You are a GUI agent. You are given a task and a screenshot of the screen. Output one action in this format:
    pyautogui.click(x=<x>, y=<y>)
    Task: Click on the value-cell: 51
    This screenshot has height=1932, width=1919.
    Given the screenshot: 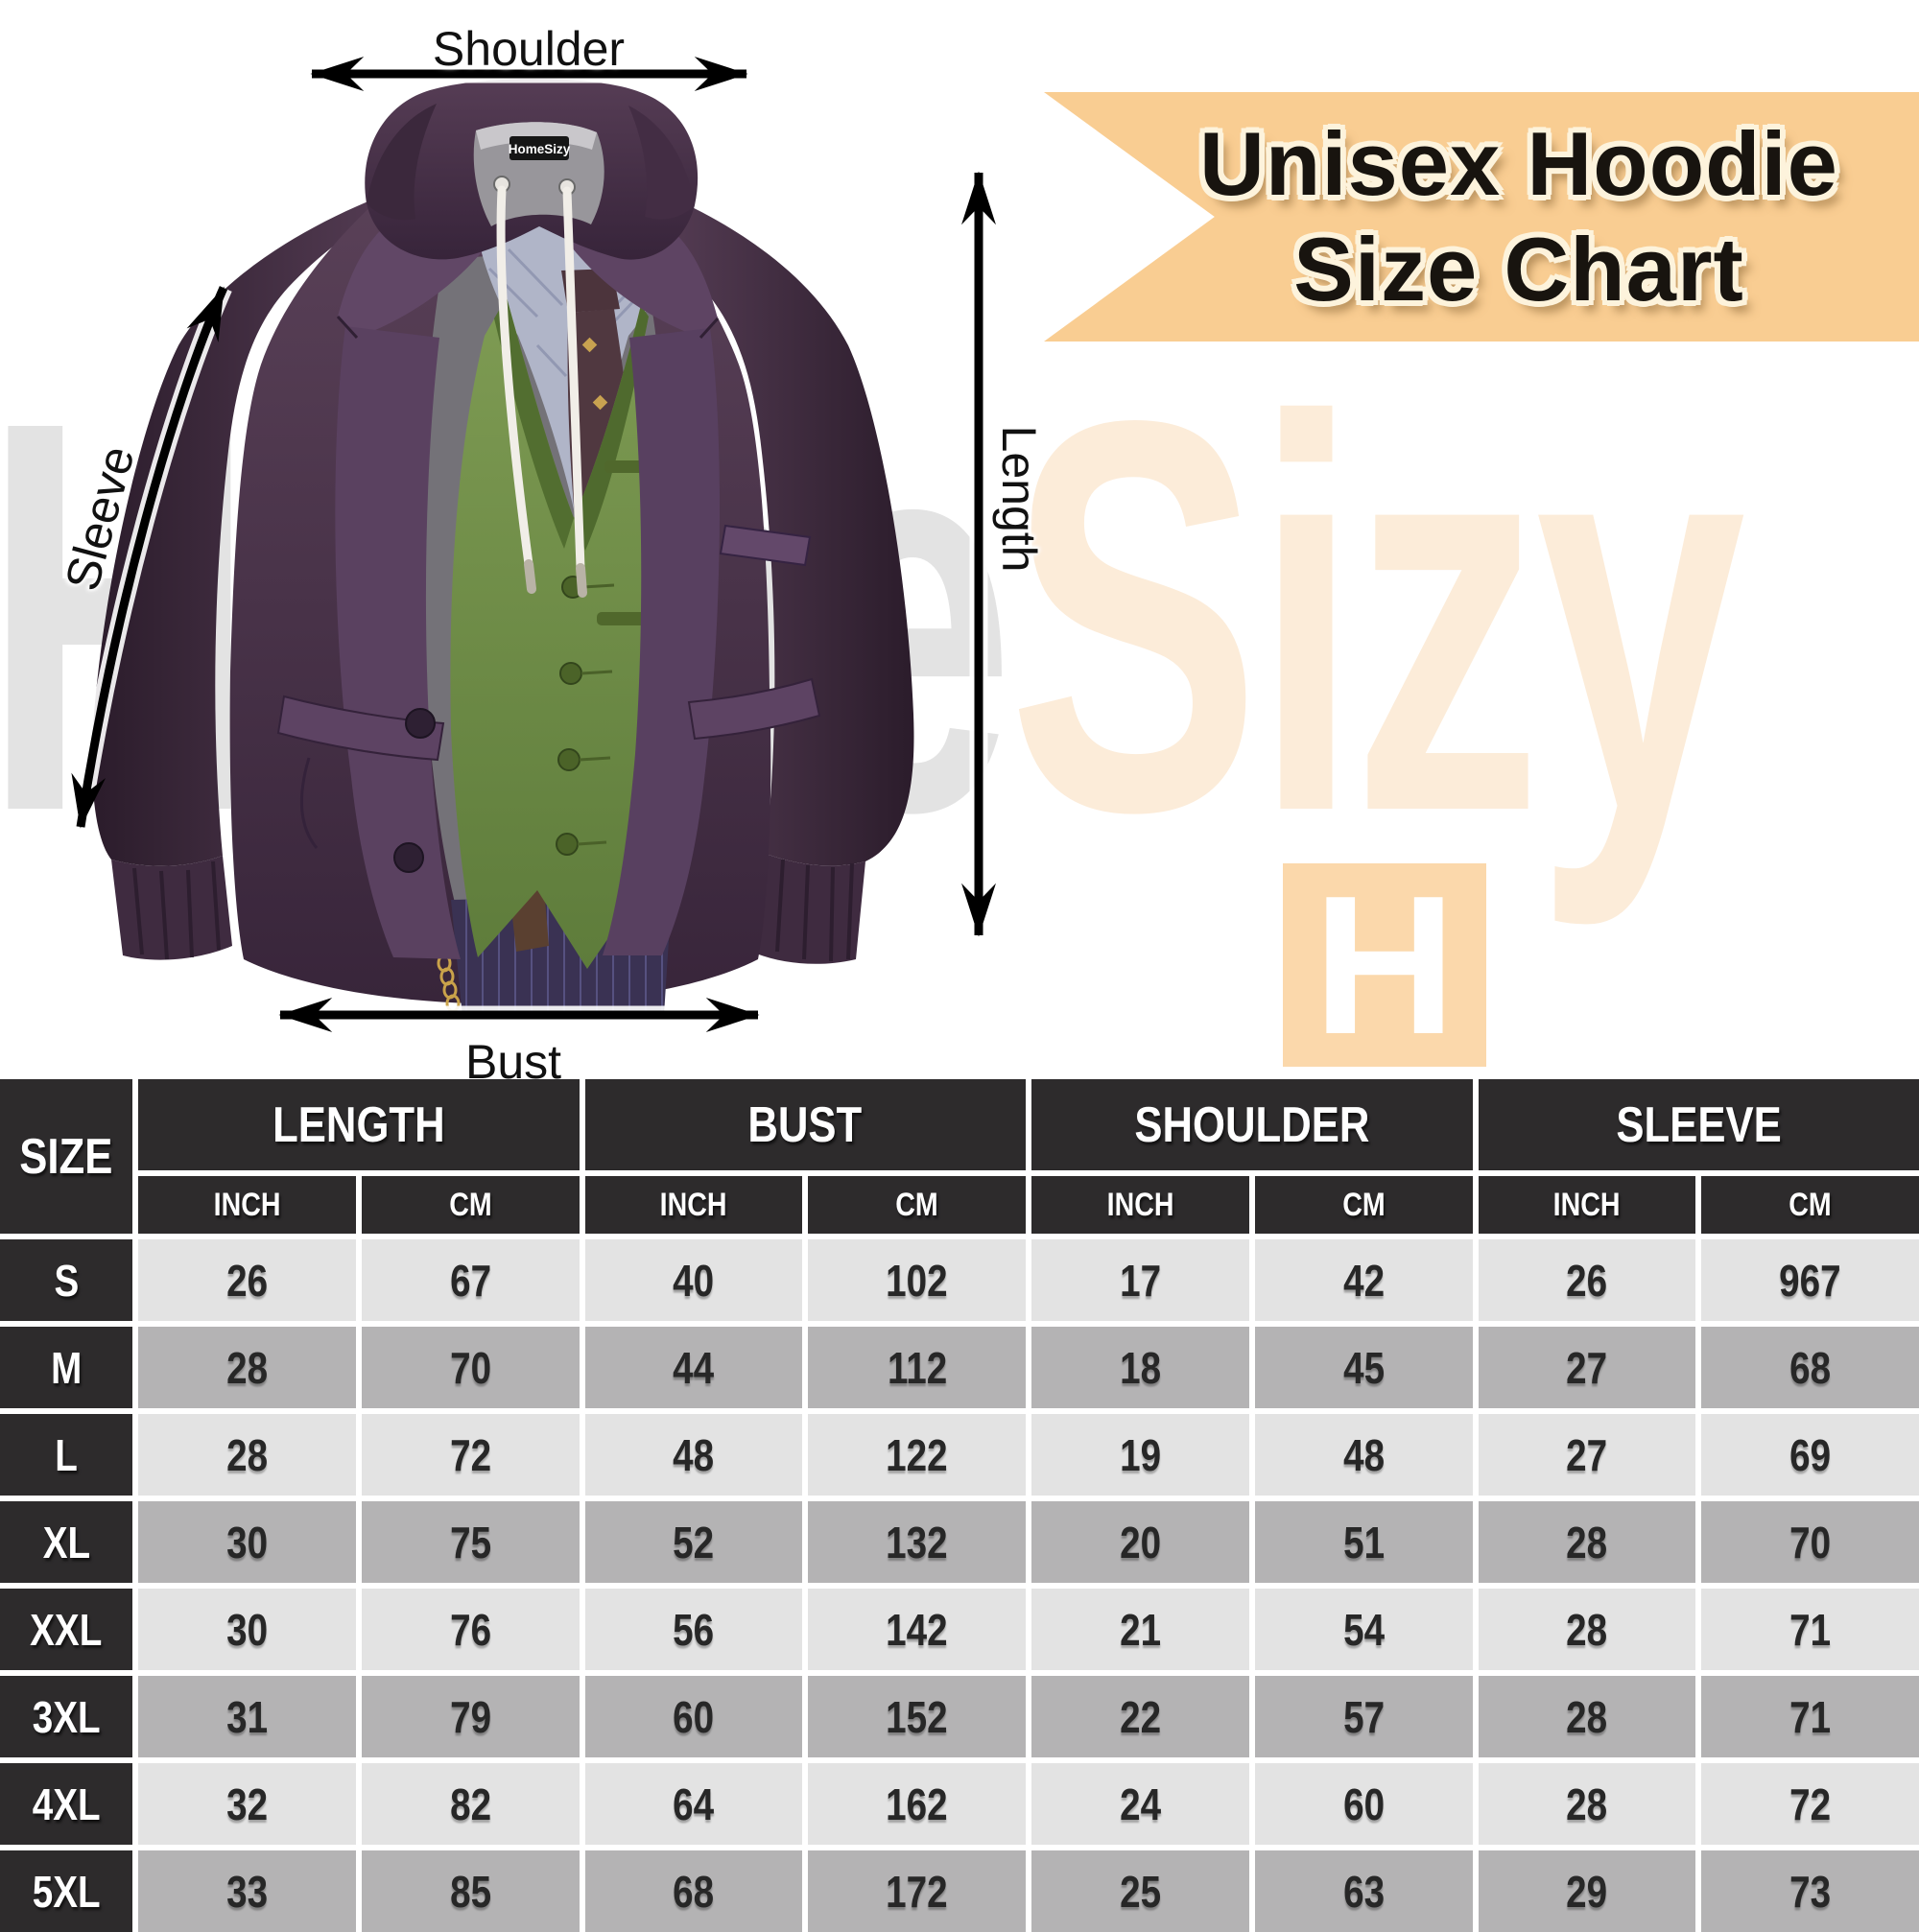 What is the action you would take?
    pyautogui.click(x=1364, y=1542)
    